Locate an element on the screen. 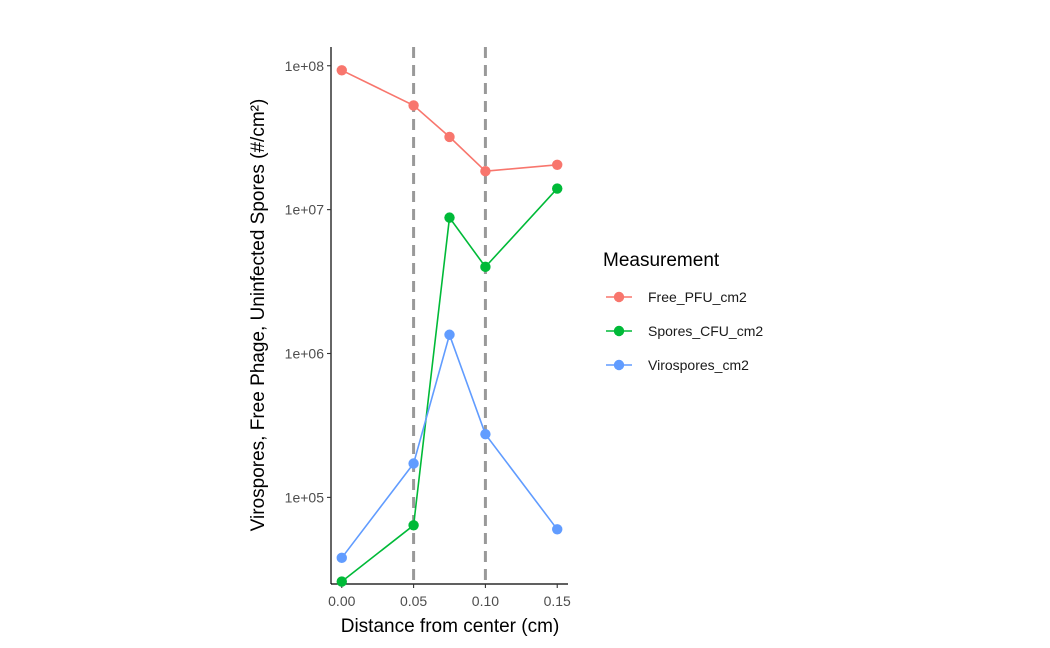 The image size is (1050, 648). y-tick-label: 1e+05 is located at coordinates (305, 497).